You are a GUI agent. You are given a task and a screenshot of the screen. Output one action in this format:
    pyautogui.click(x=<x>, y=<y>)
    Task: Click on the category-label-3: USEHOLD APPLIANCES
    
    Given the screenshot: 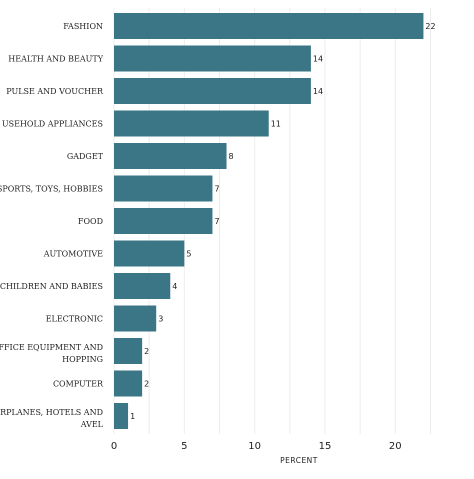 What is the action you would take?
    pyautogui.click(x=52, y=124)
    